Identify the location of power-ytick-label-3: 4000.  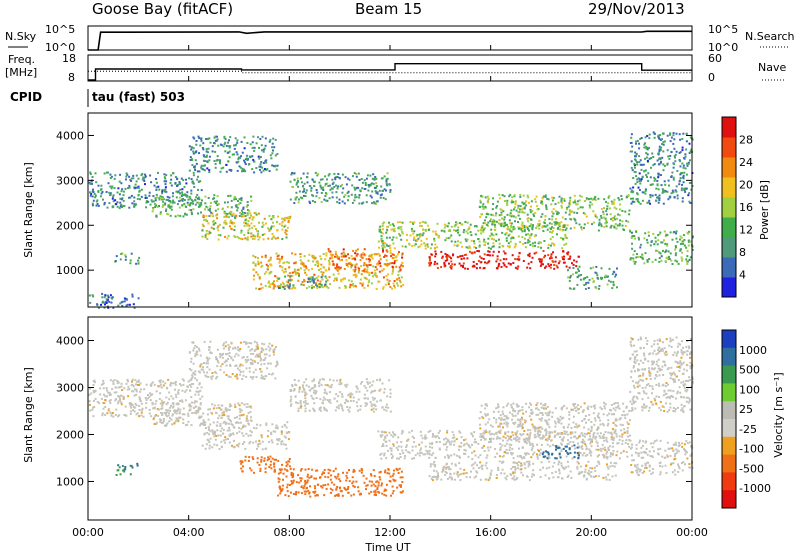
(70, 135).